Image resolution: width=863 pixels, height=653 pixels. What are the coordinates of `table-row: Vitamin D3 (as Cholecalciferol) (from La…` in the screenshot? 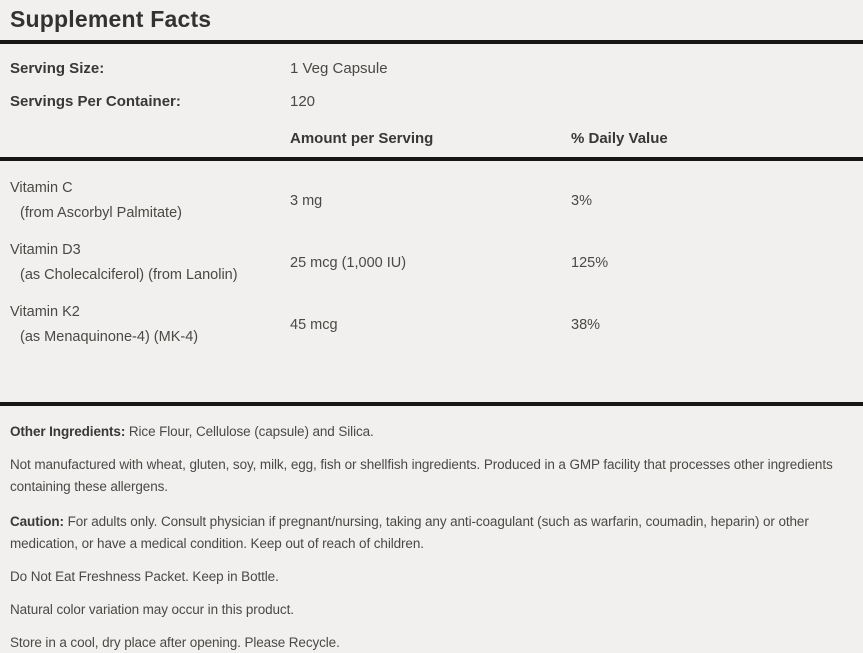 It's located at (431, 263).